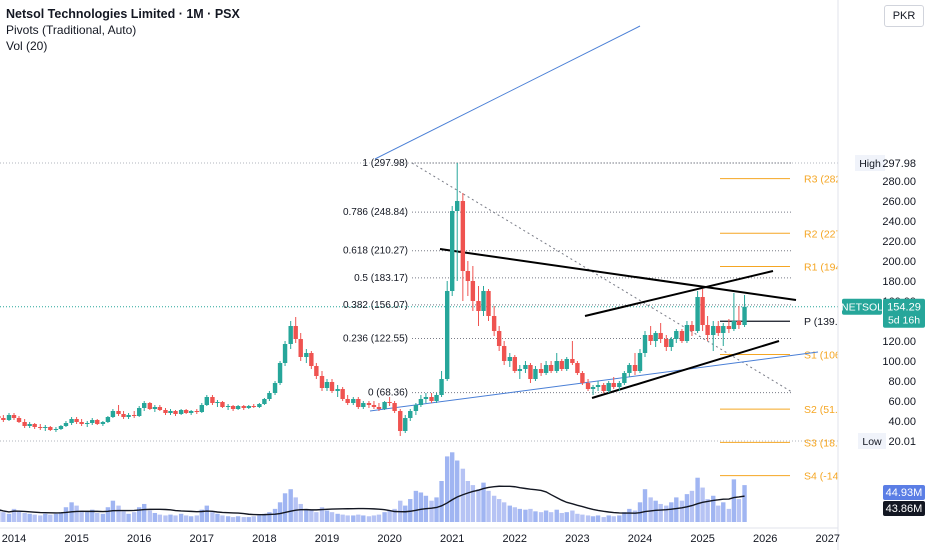  Describe the element at coordinates (885, 275) in the screenshot. I see `price-axis-bg` at that location.